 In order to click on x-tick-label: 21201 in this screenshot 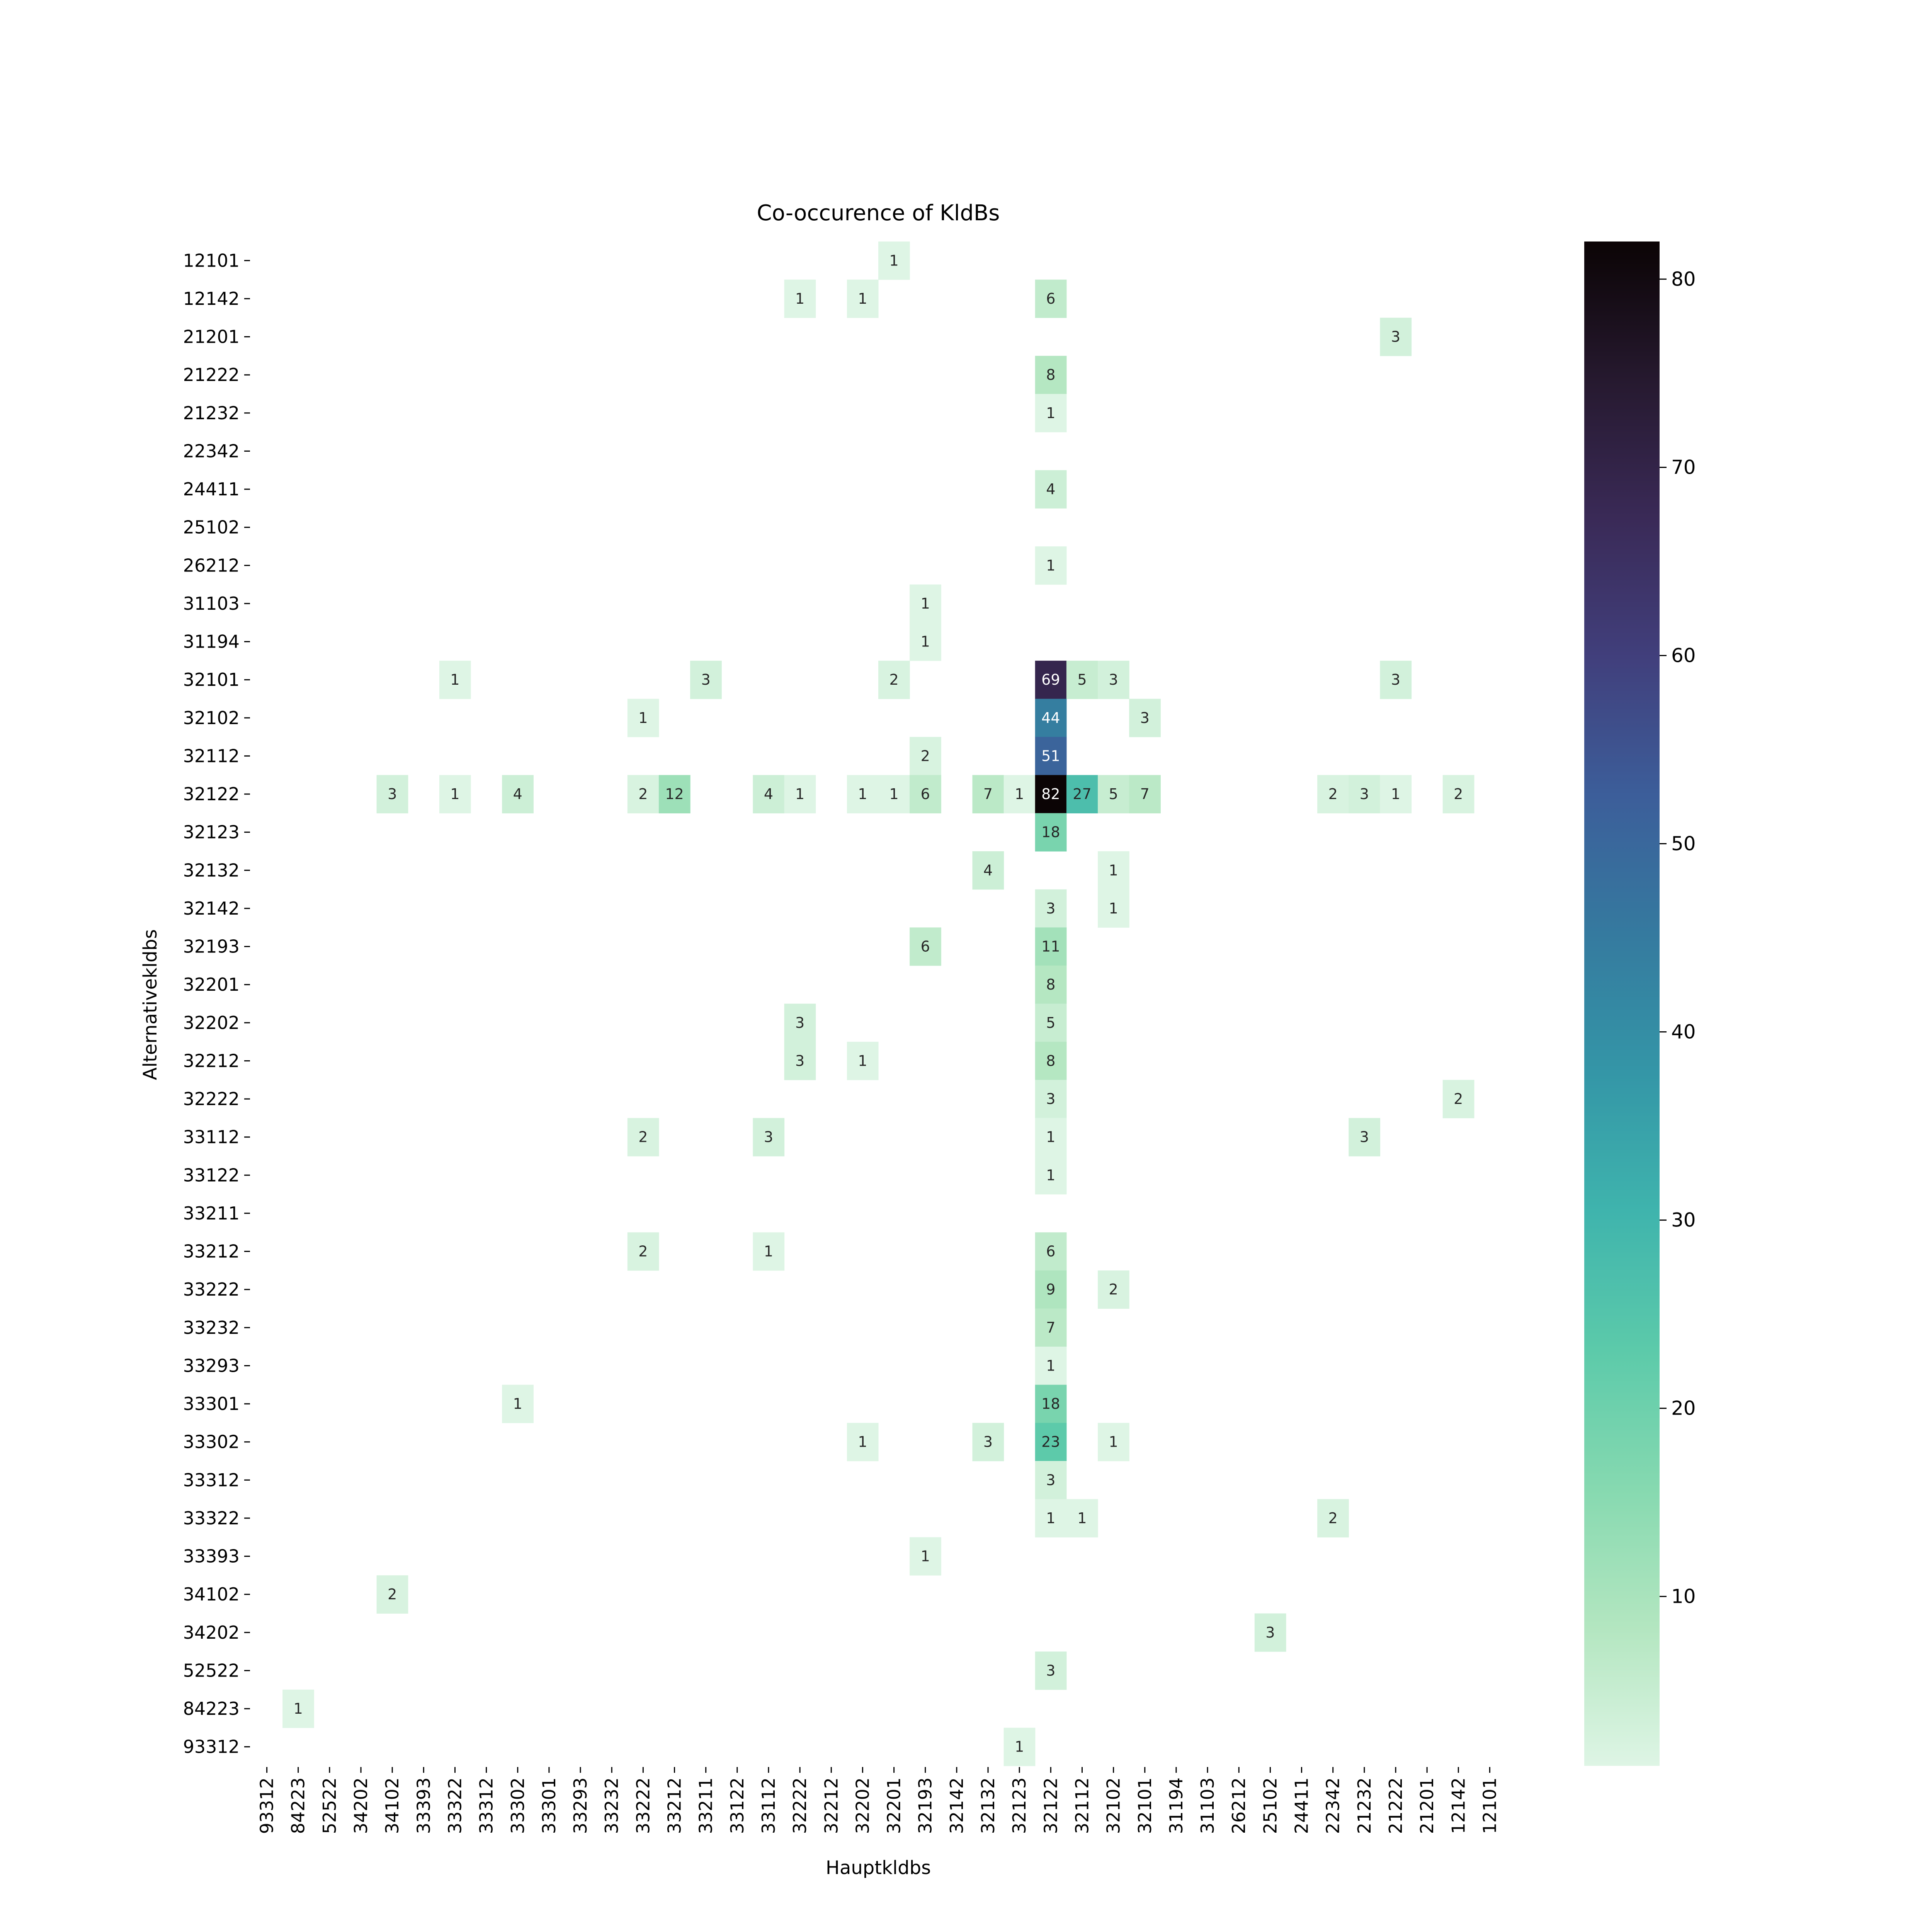, I will do `click(1427, 1806)`.